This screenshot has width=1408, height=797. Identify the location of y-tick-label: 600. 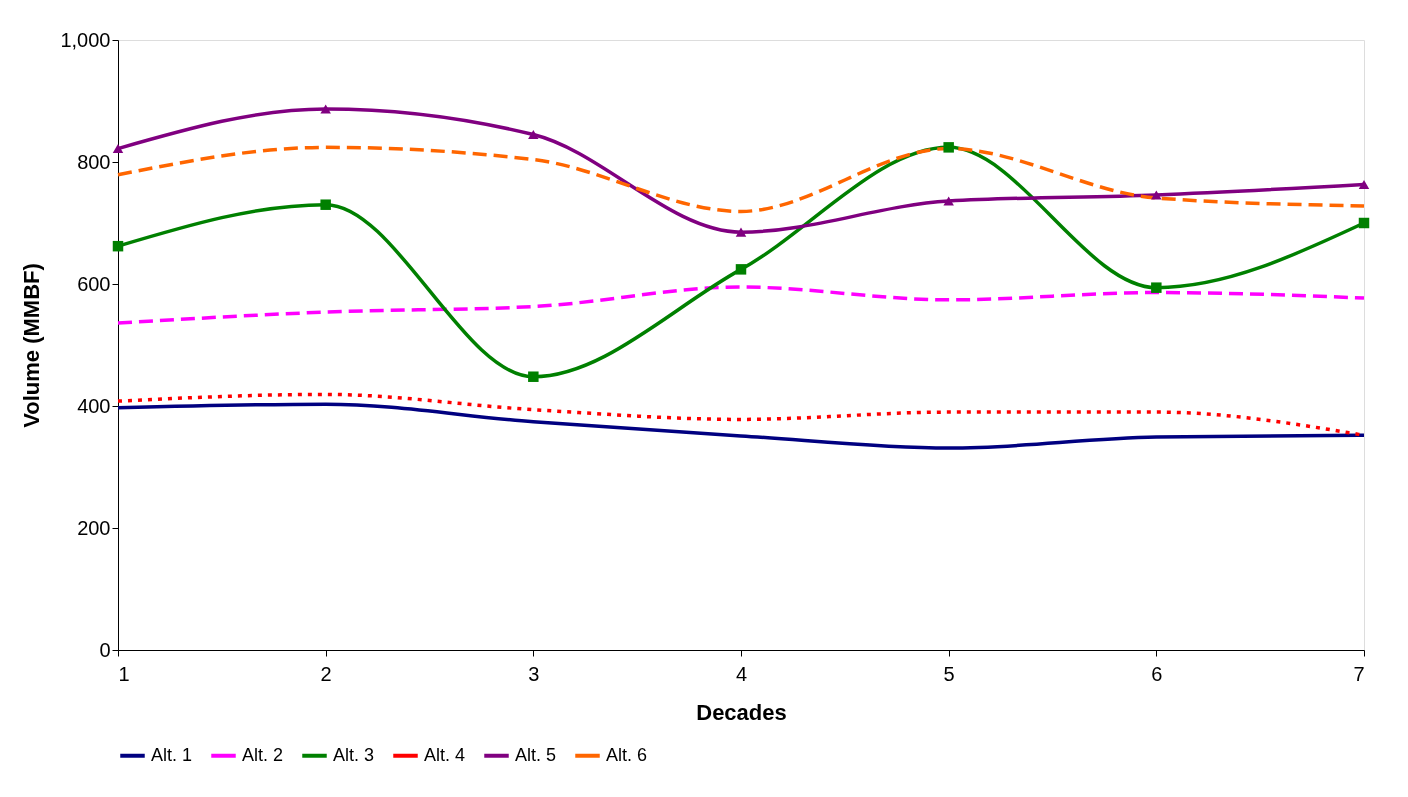
(94, 283).